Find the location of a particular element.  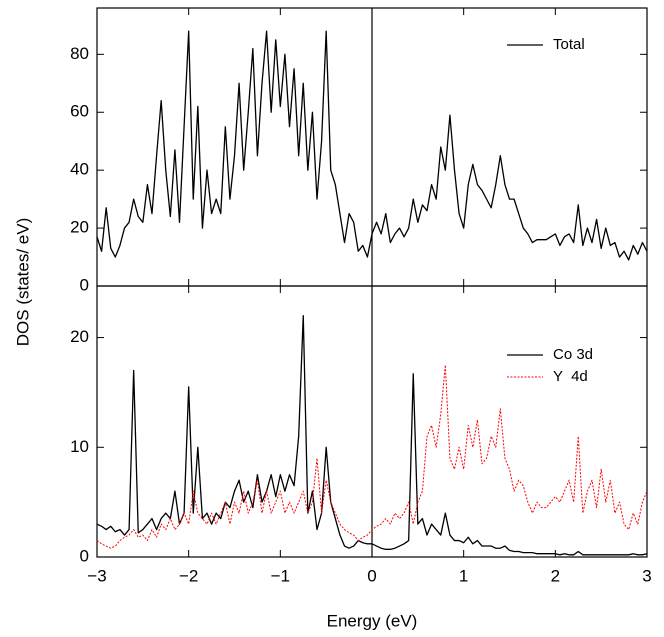

x-tick-label: 1 is located at coordinates (463, 575).